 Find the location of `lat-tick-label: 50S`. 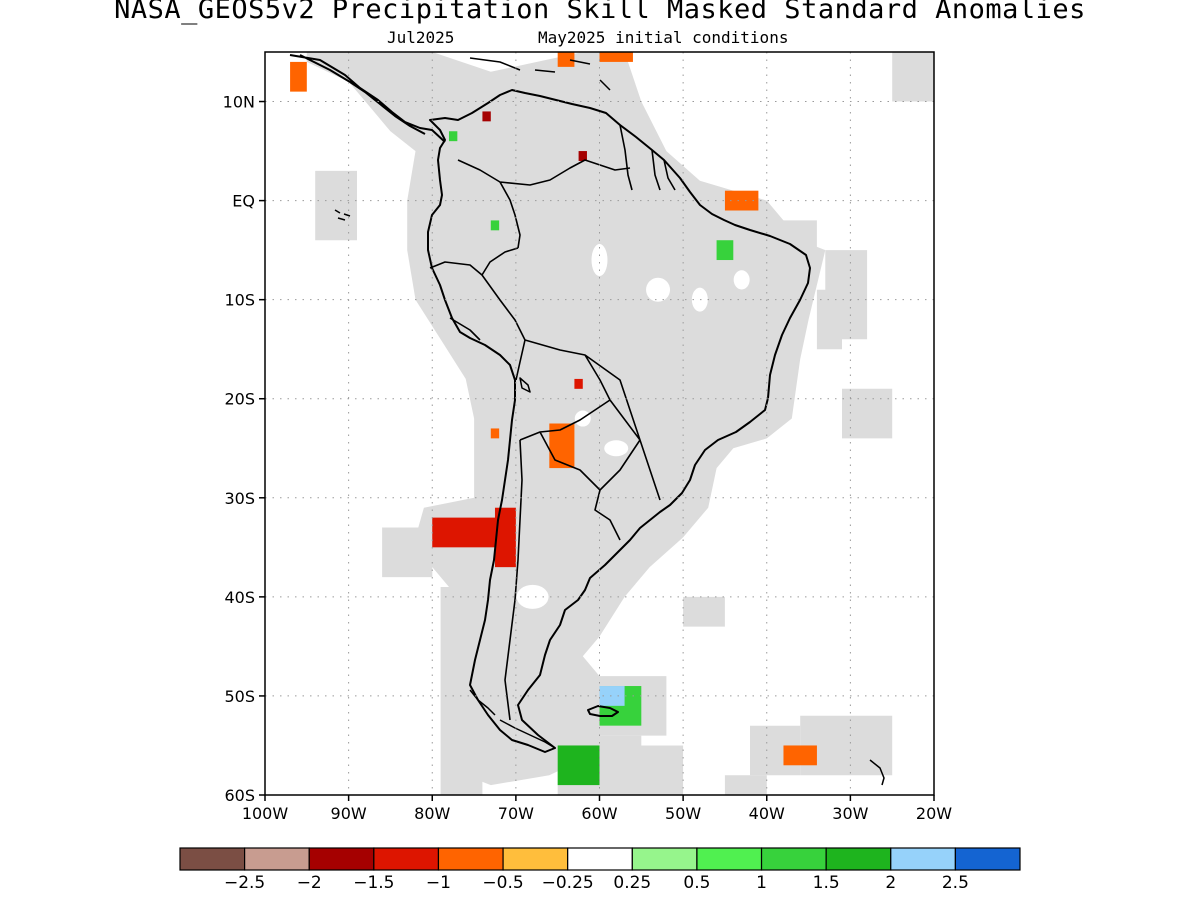

lat-tick-label: 50S is located at coordinates (239, 696).